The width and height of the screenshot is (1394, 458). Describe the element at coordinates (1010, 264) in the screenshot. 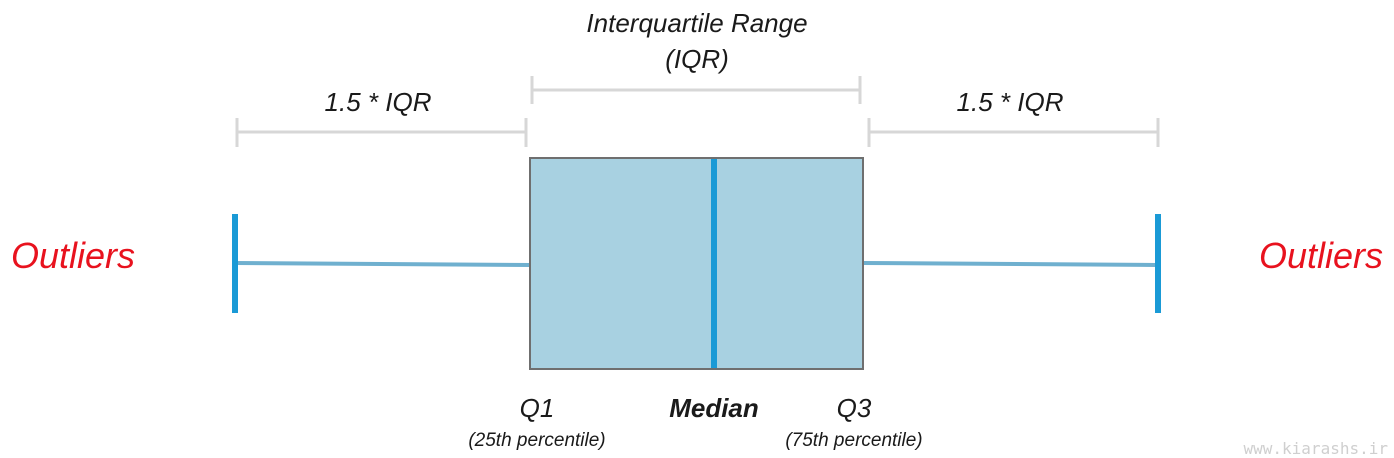

I see `right-whisker-line` at that location.